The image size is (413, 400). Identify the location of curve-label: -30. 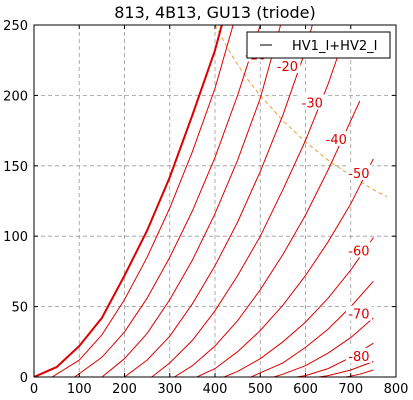
(312, 103).